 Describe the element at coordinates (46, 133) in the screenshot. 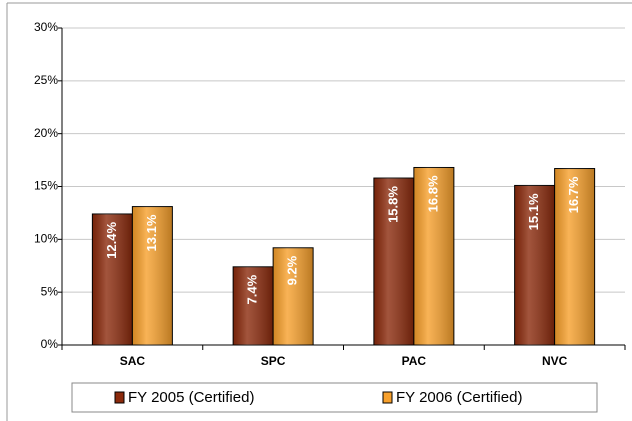

I see `y-tick-label: 20%` at that location.